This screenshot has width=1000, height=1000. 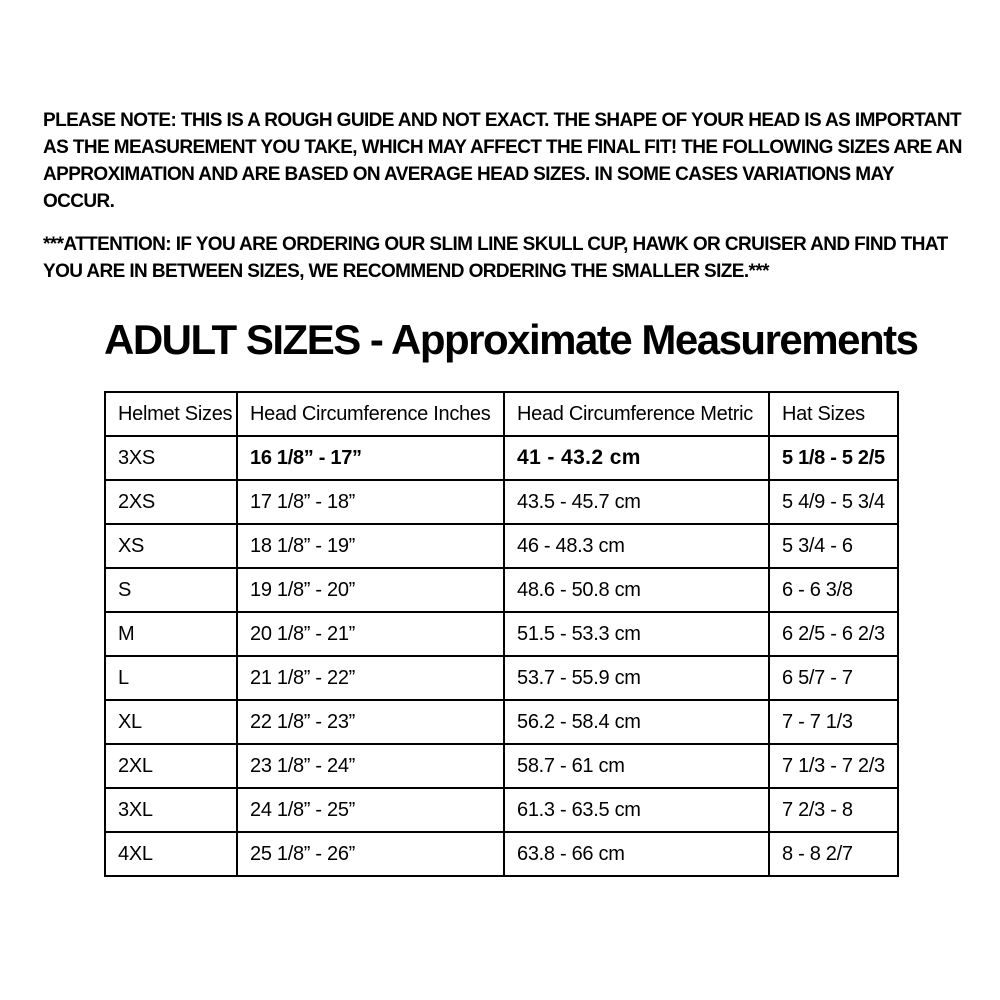 What do you see at coordinates (636, 414) in the screenshot?
I see `header-cell-circumference-metric: Head Circumference Metric` at bounding box center [636, 414].